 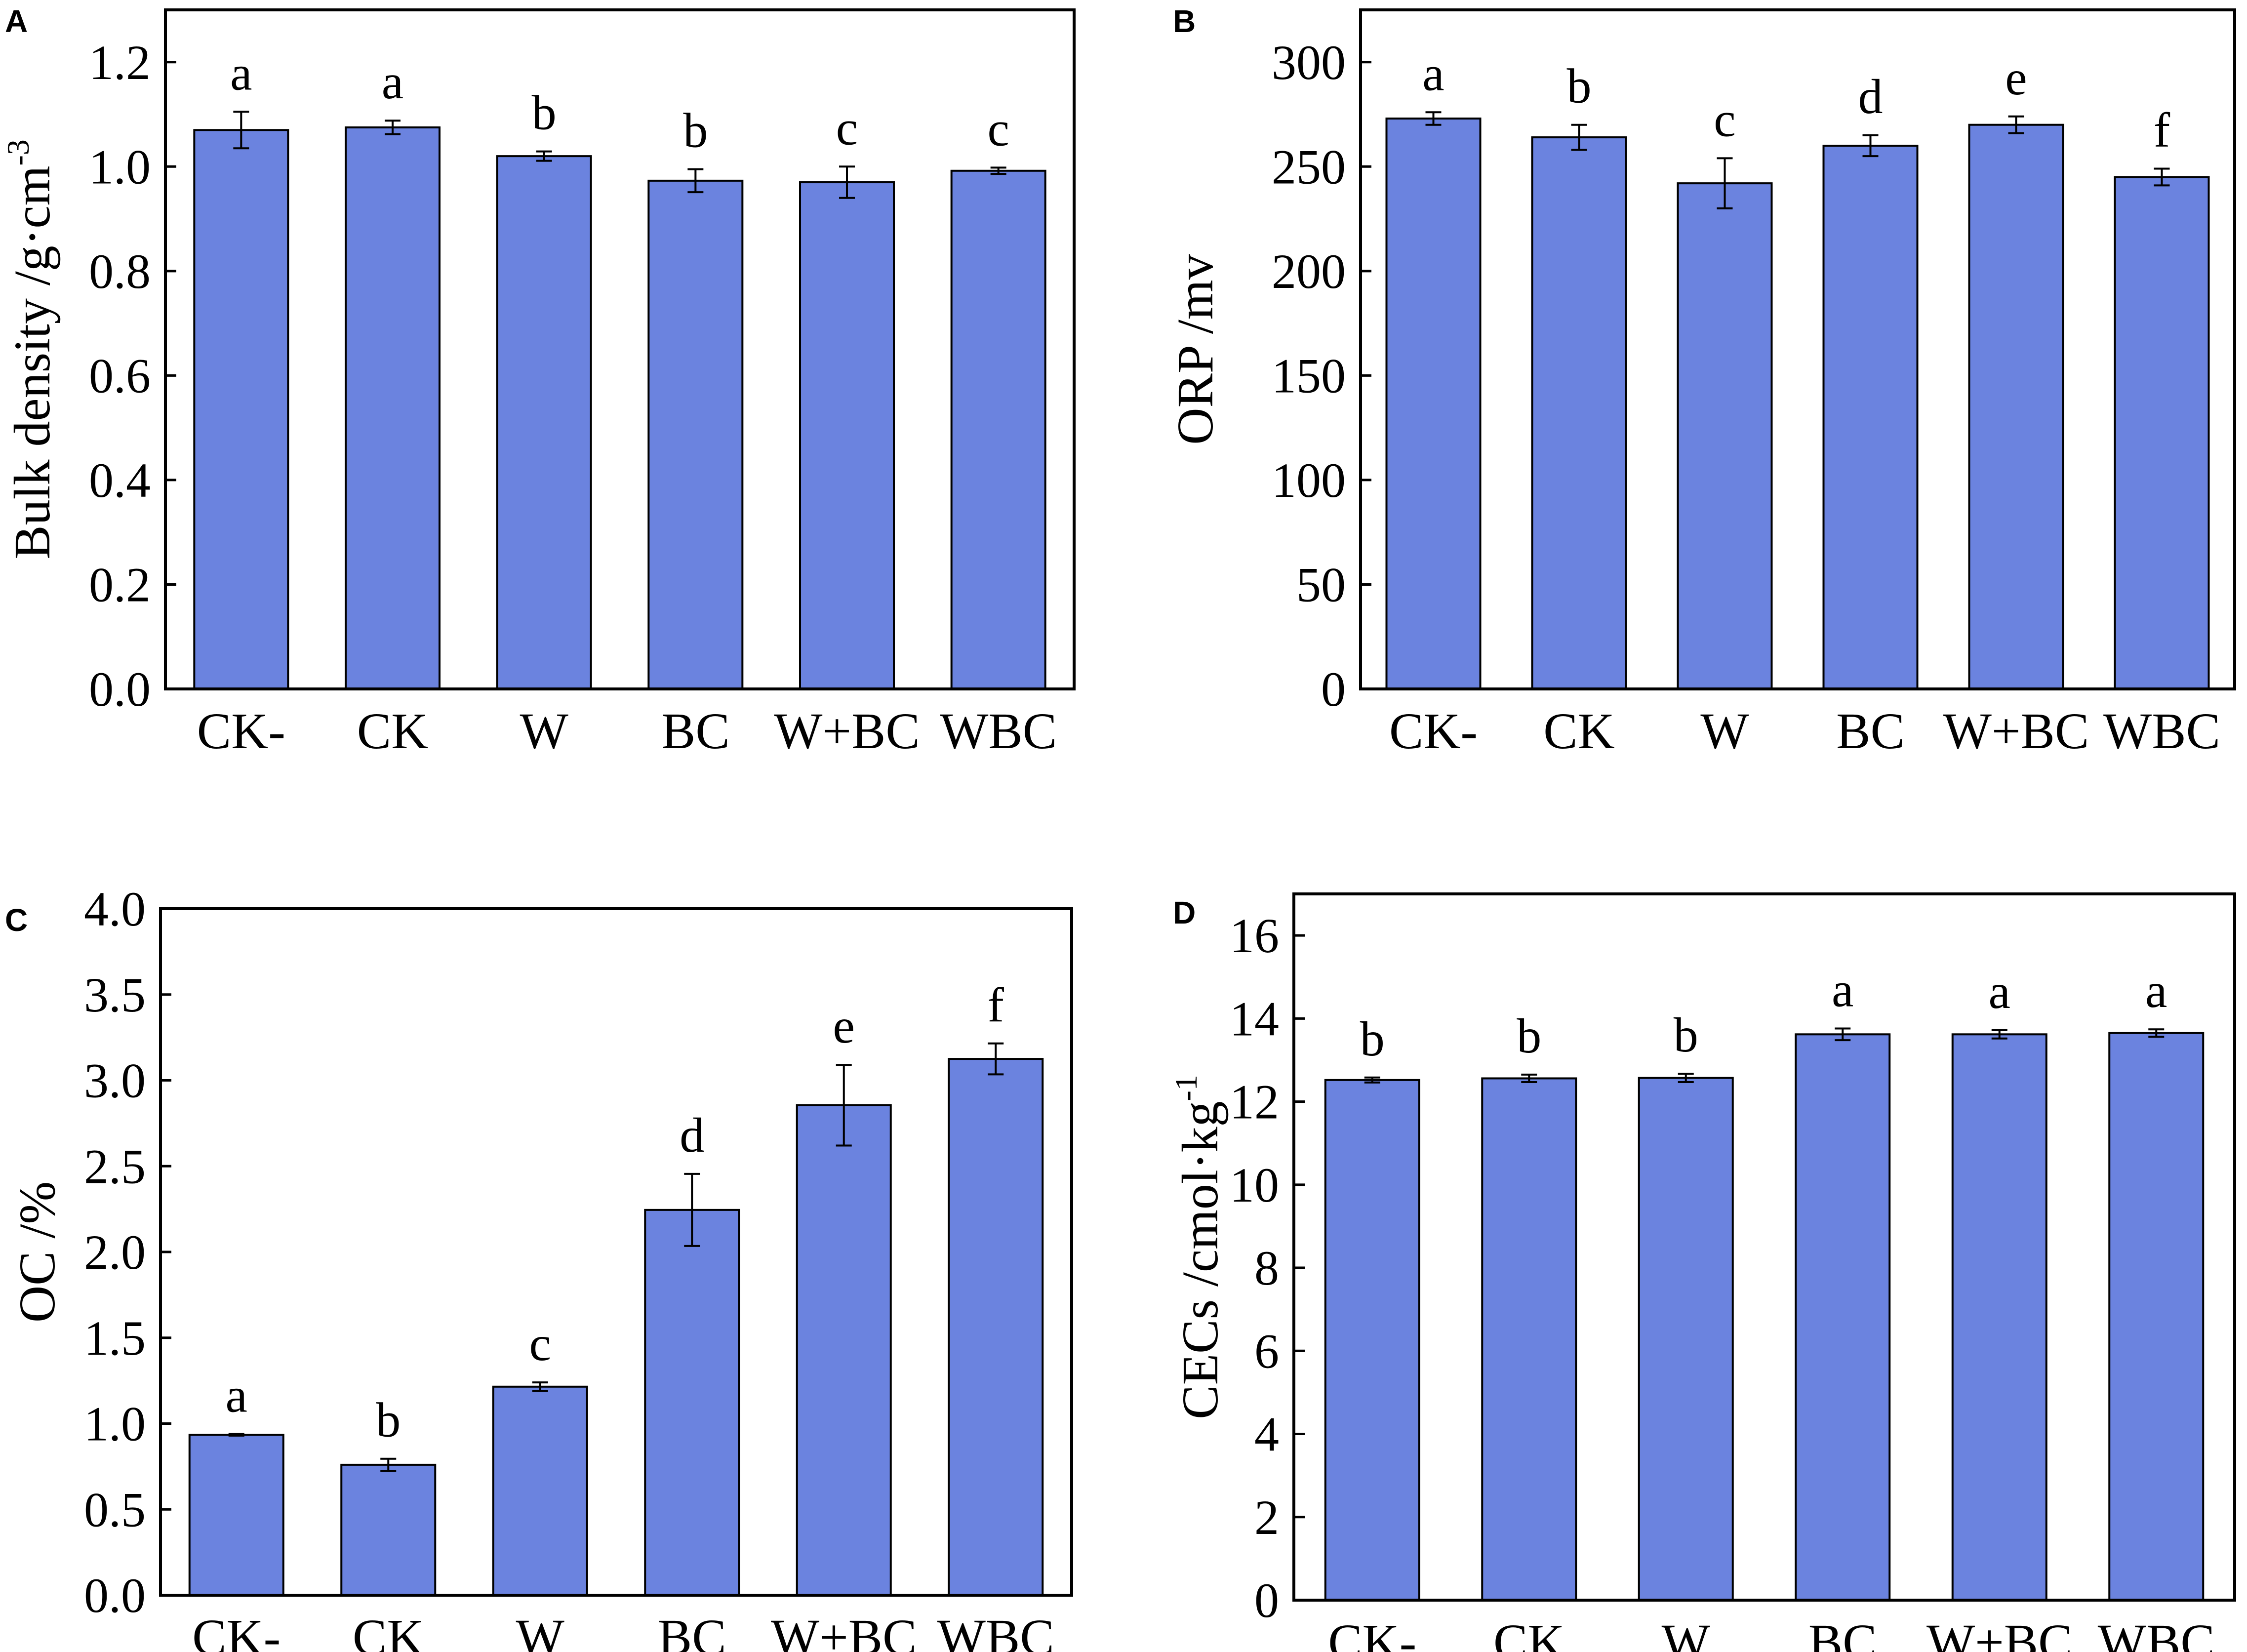 I want to click on y-tick-label-b-5: 250, so click(x=1309, y=167).